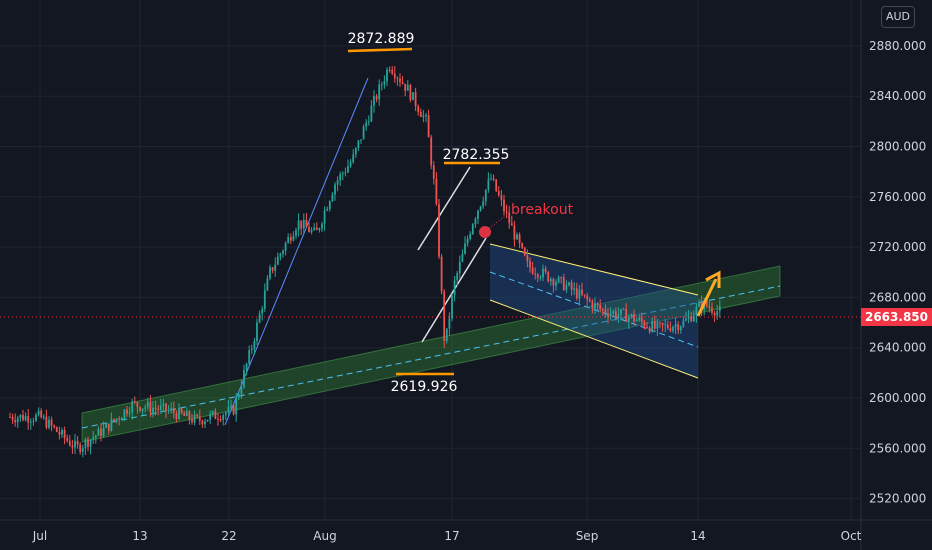  What do you see at coordinates (424, 387) in the screenshot?
I see `low-label: 2619.926` at bounding box center [424, 387].